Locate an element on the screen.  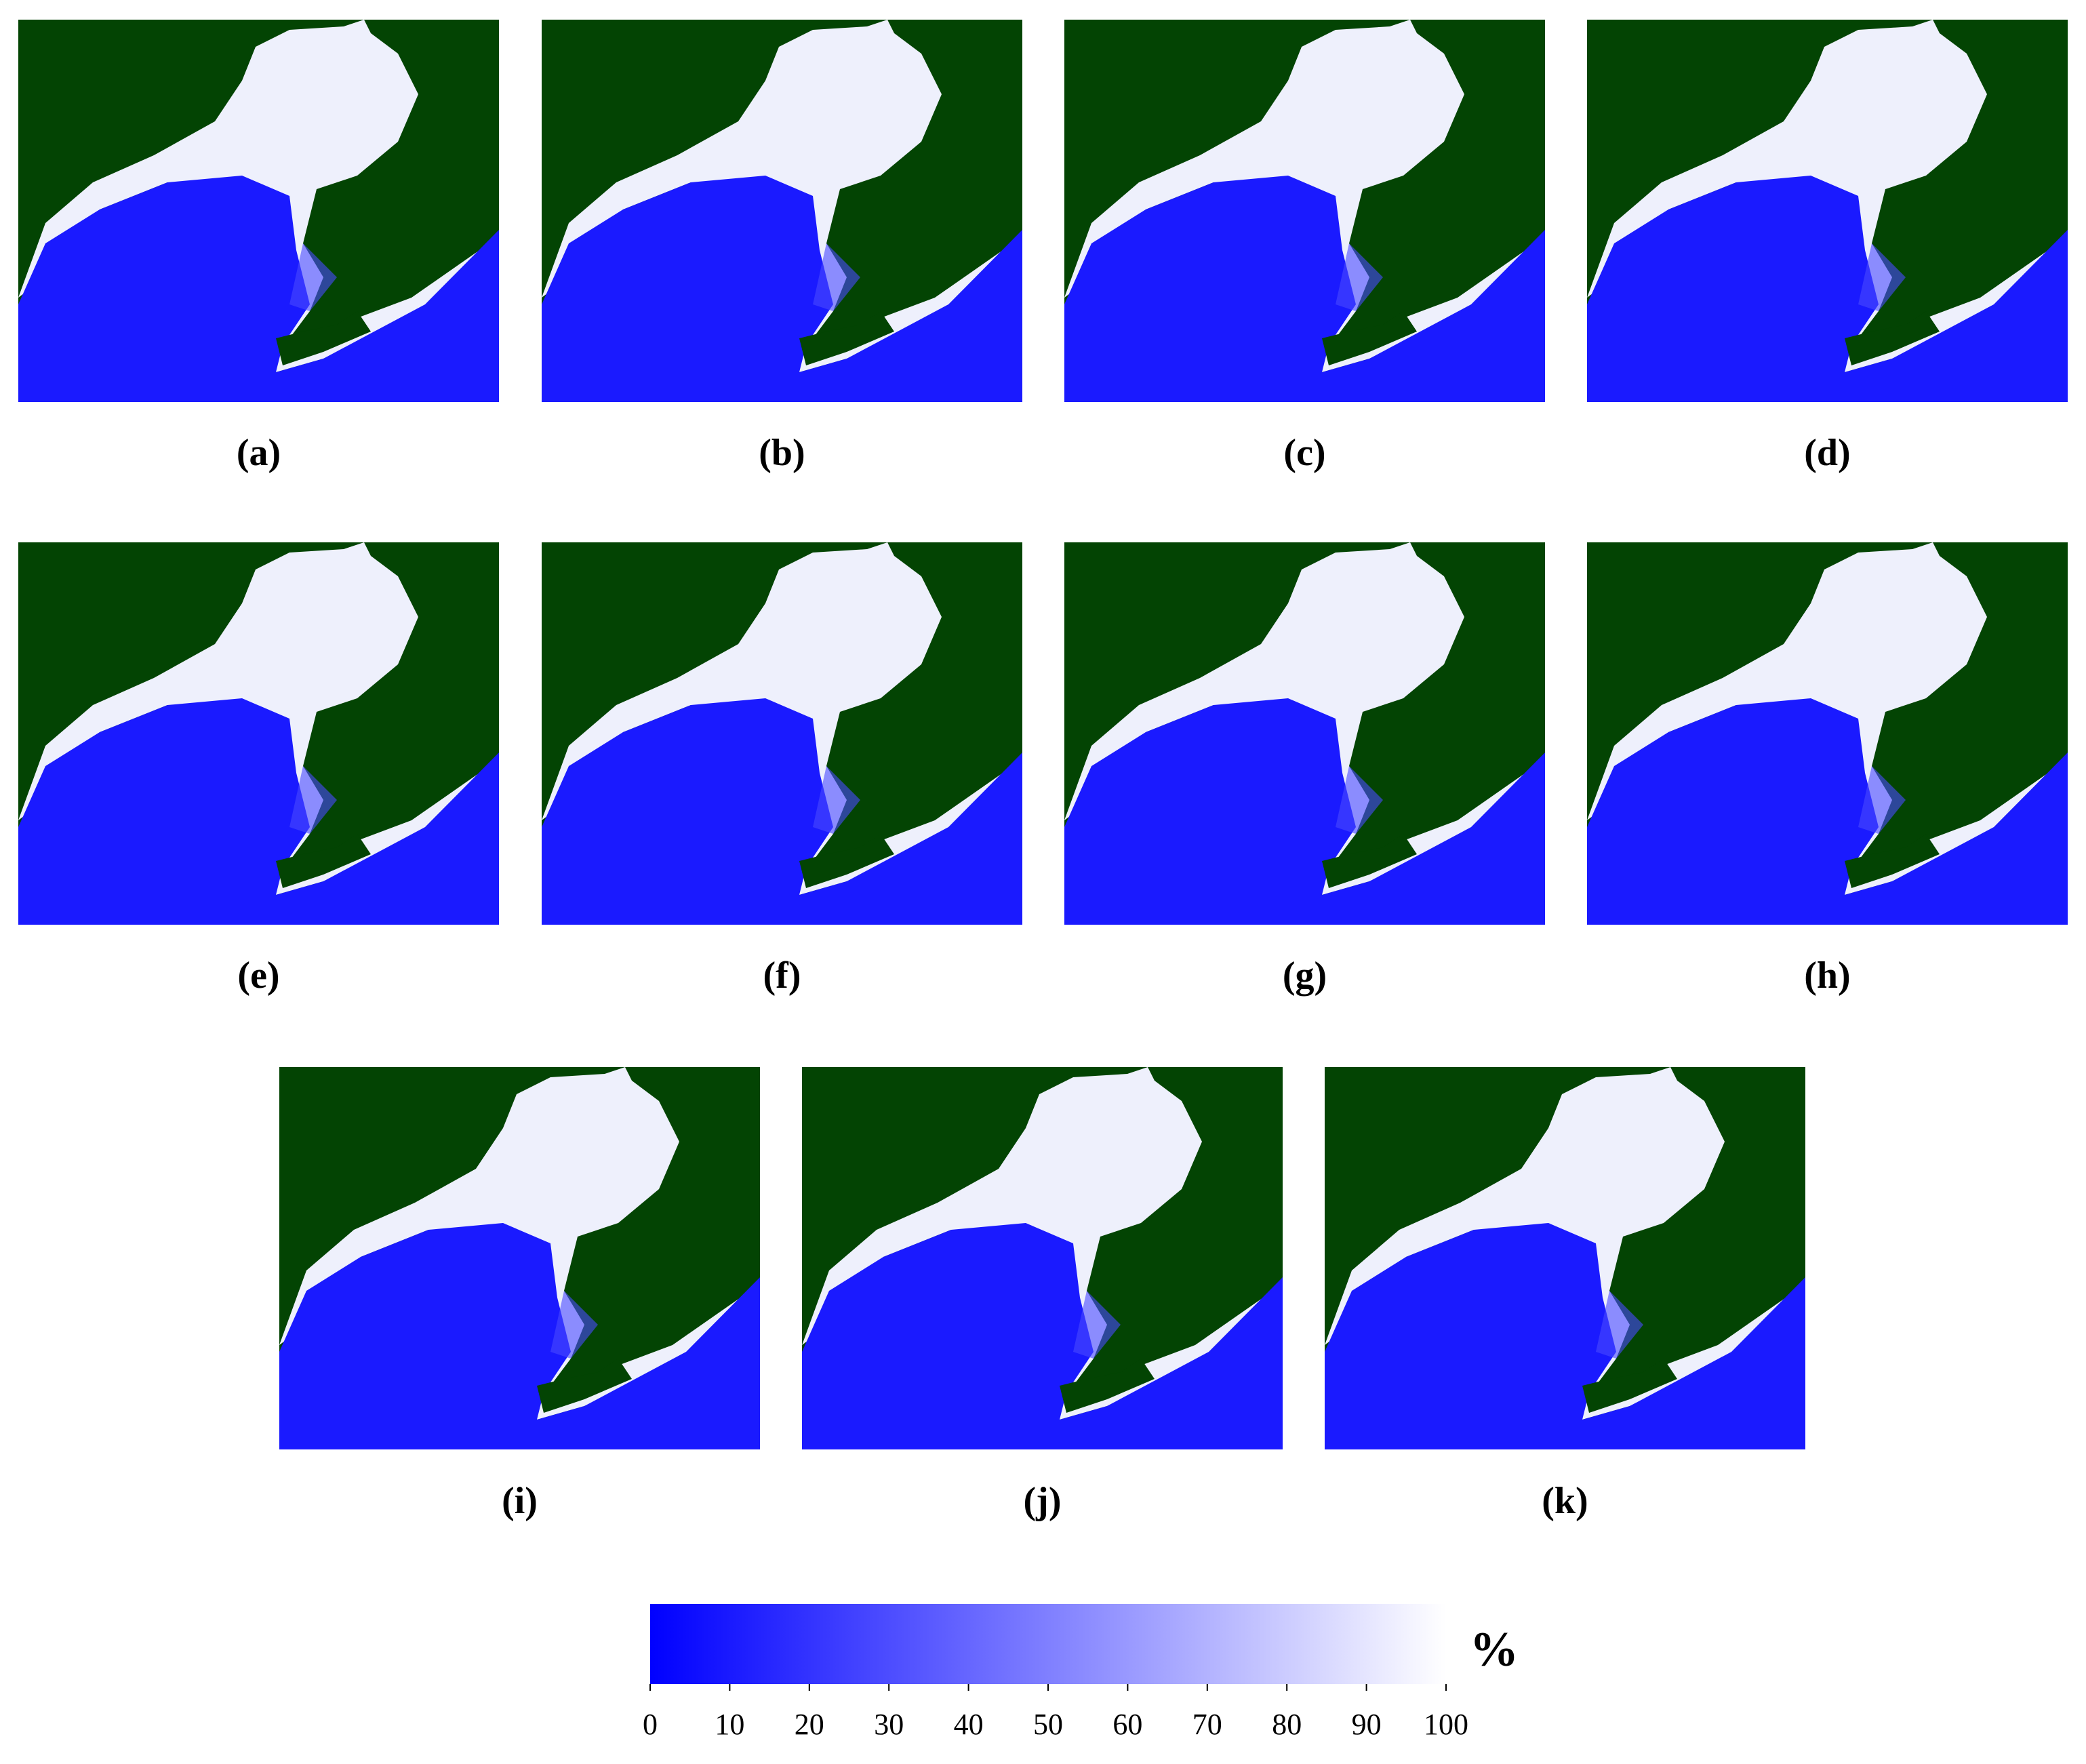
panel-label: (j) is located at coordinates (1043, 1501).